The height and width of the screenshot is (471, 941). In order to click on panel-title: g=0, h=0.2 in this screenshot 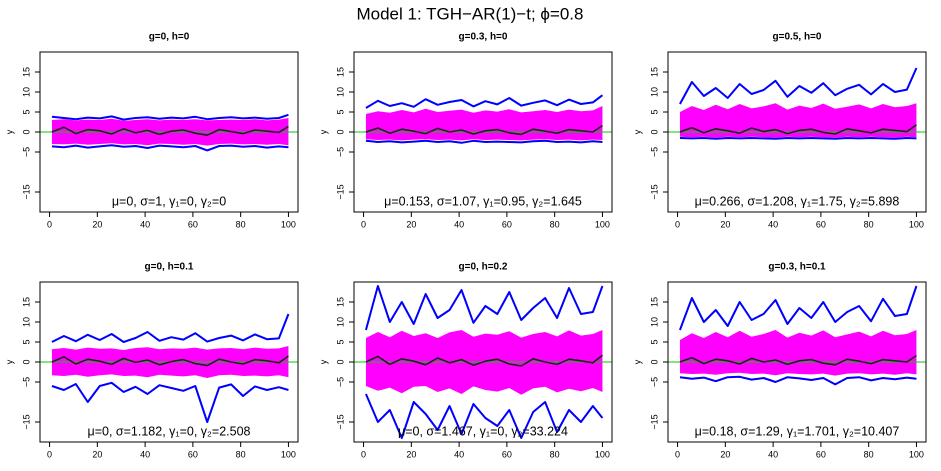, I will do `click(483, 267)`.